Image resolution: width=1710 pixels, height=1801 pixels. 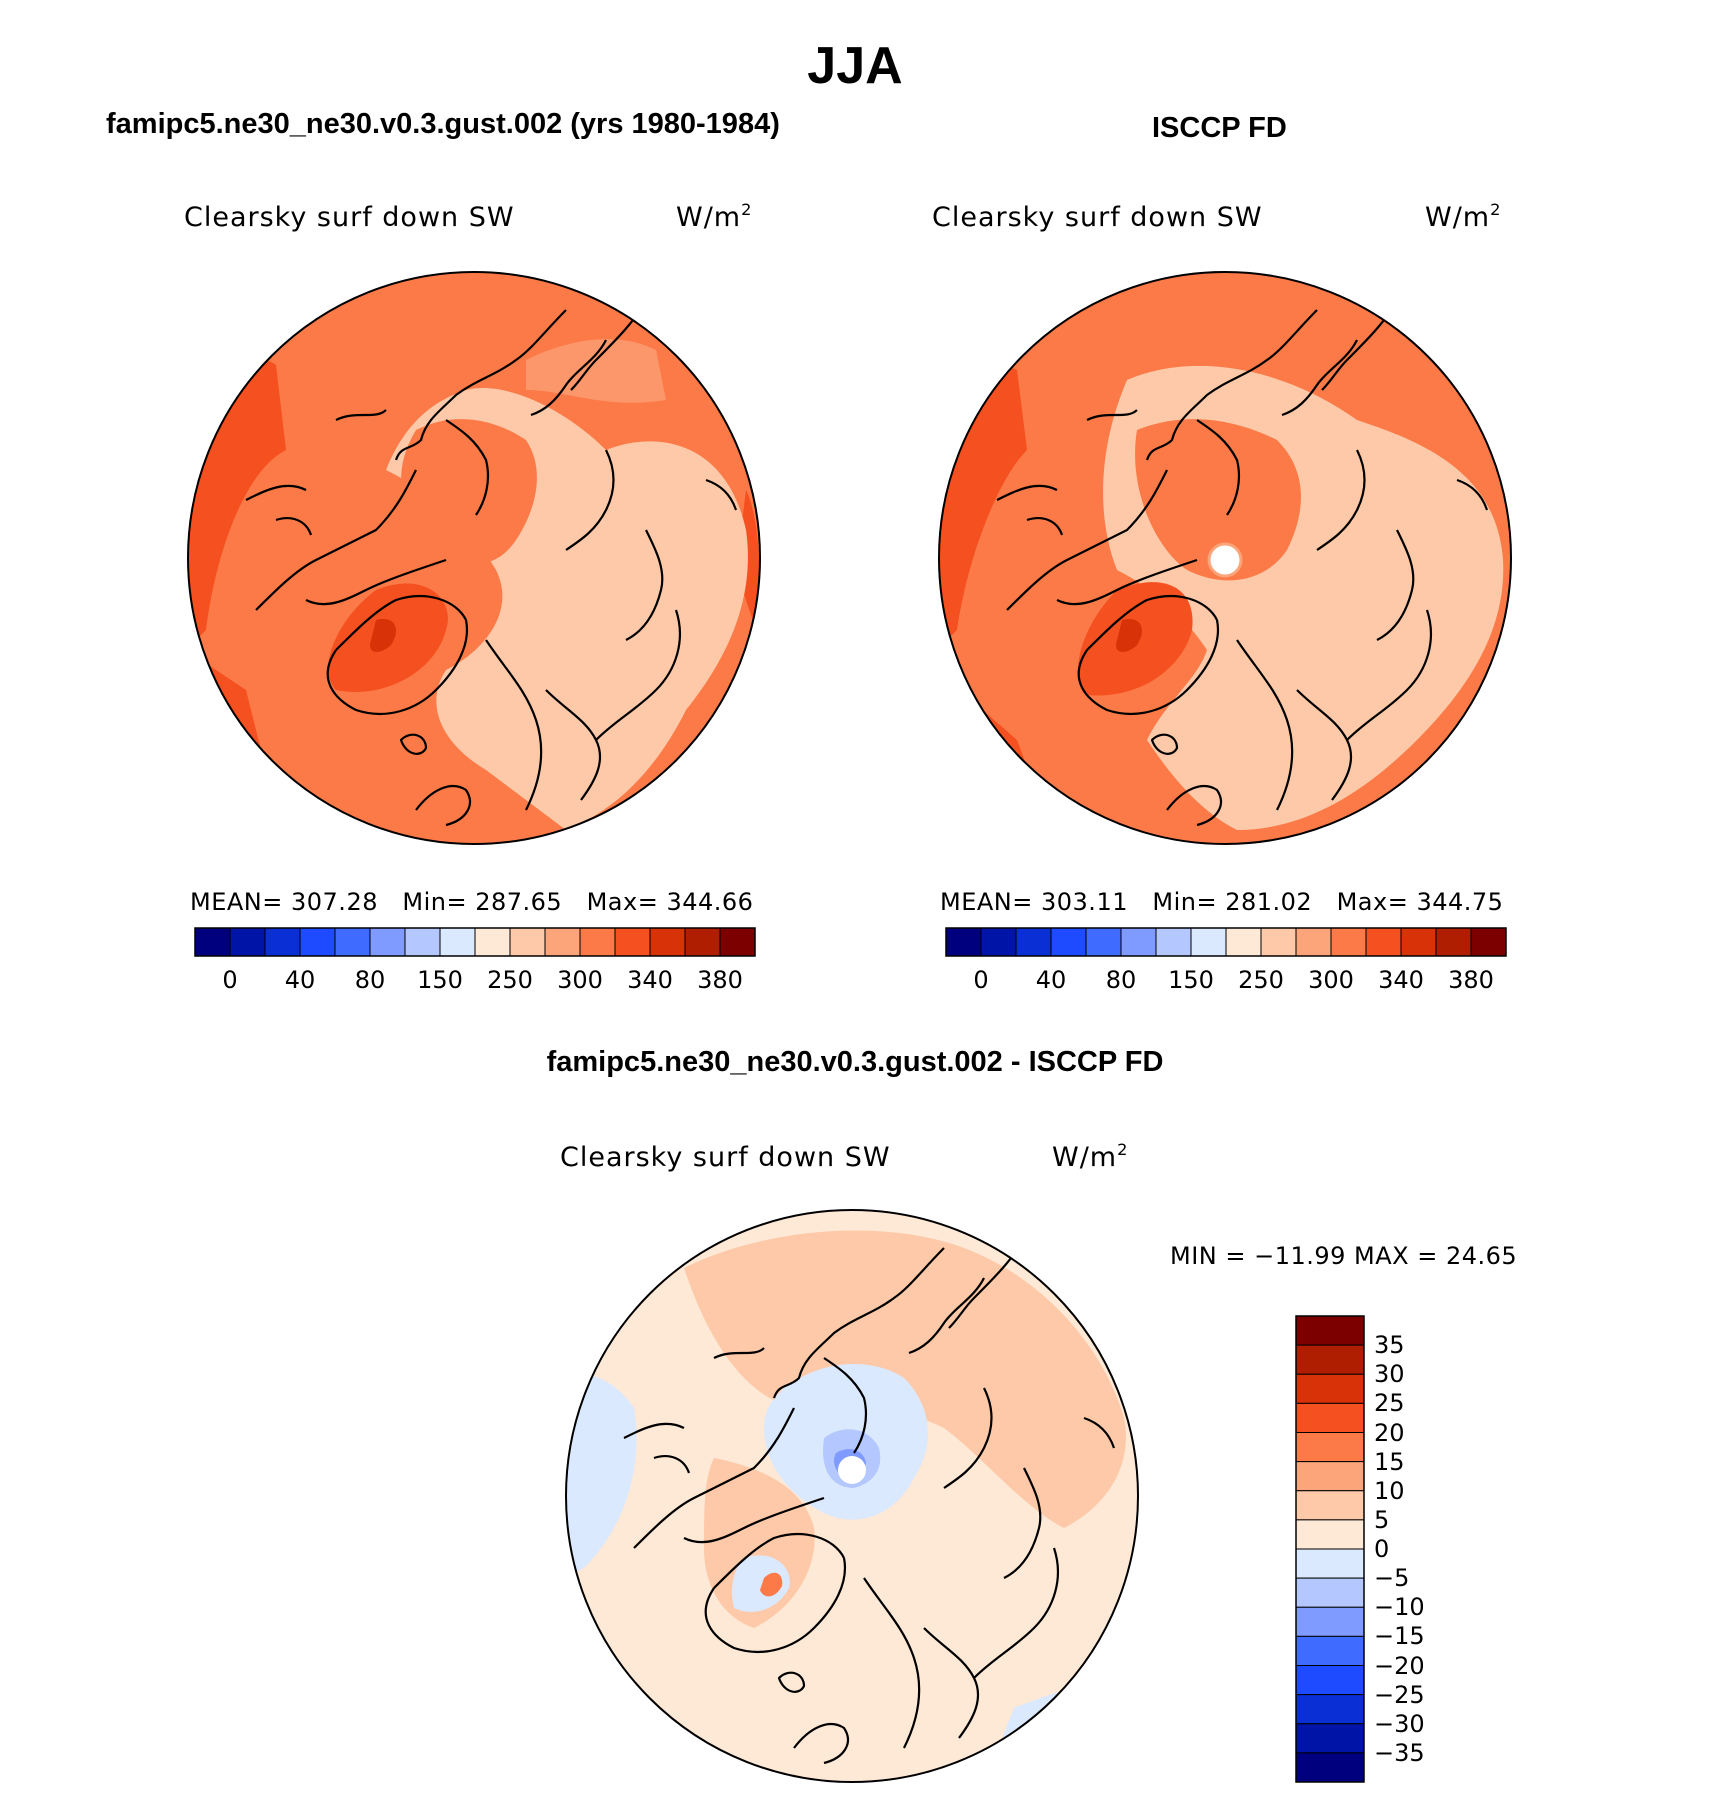 I want to click on obs-panel-title: ISCCP FD, so click(x=1219, y=128).